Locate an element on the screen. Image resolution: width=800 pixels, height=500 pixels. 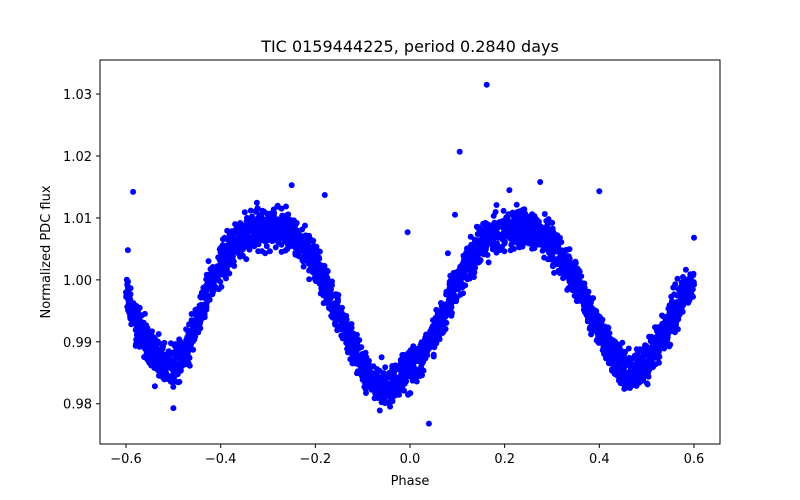
y-axis-label: Normalized PDC flux is located at coordinates (46, 251).